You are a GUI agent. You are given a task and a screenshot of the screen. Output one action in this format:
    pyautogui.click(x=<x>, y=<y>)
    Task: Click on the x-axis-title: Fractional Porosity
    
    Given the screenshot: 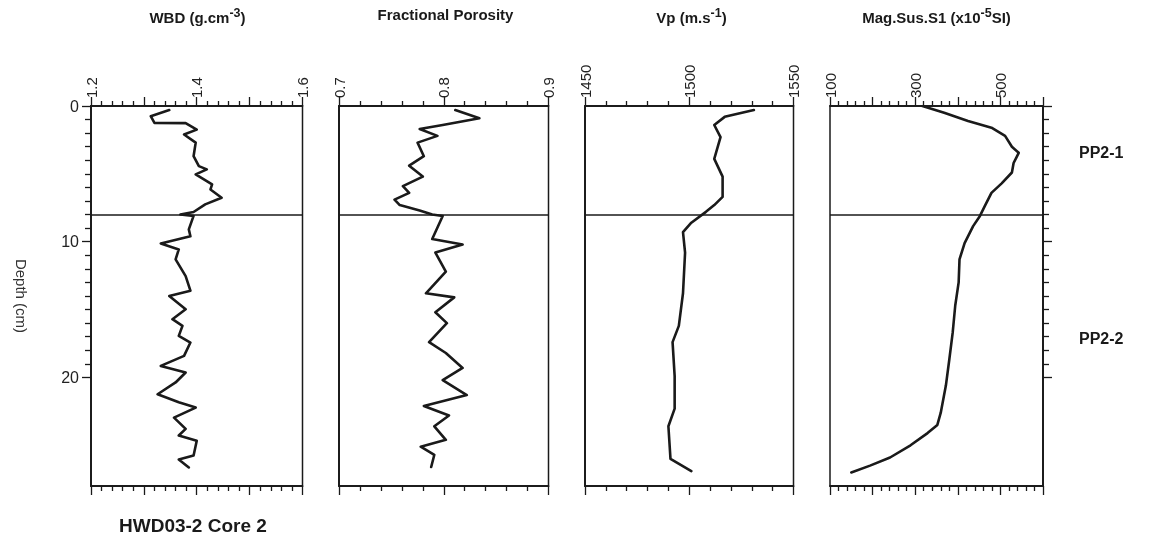 What is the action you would take?
    pyautogui.click(x=445, y=14)
    